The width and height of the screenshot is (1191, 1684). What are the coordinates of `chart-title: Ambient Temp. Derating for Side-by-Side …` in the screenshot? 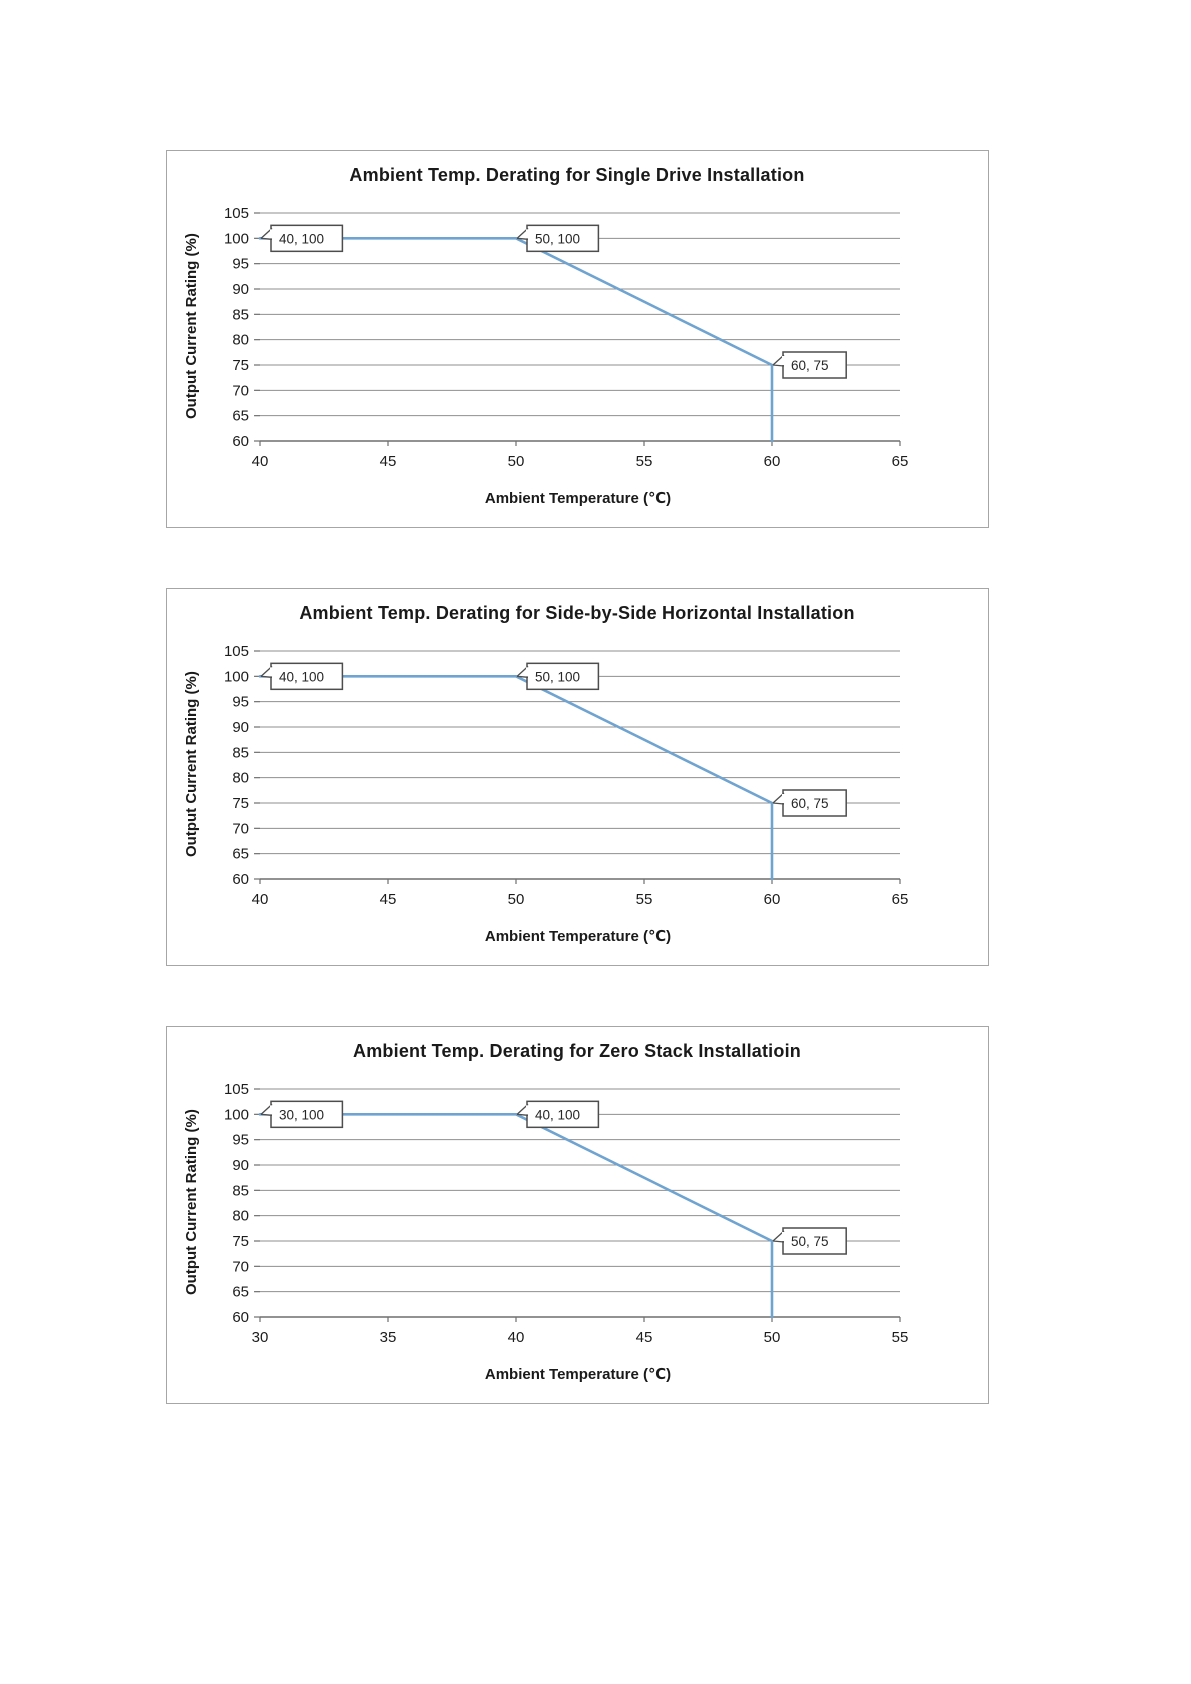 It's located at (577, 613).